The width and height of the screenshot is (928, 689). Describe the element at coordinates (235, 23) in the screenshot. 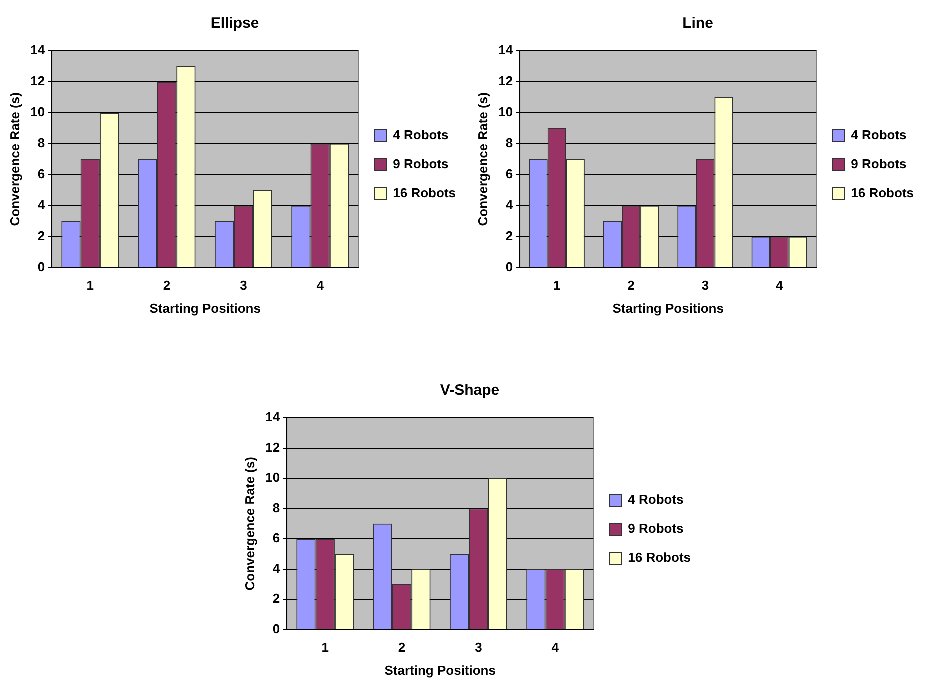

I see `chart-title: Ellipse` at that location.